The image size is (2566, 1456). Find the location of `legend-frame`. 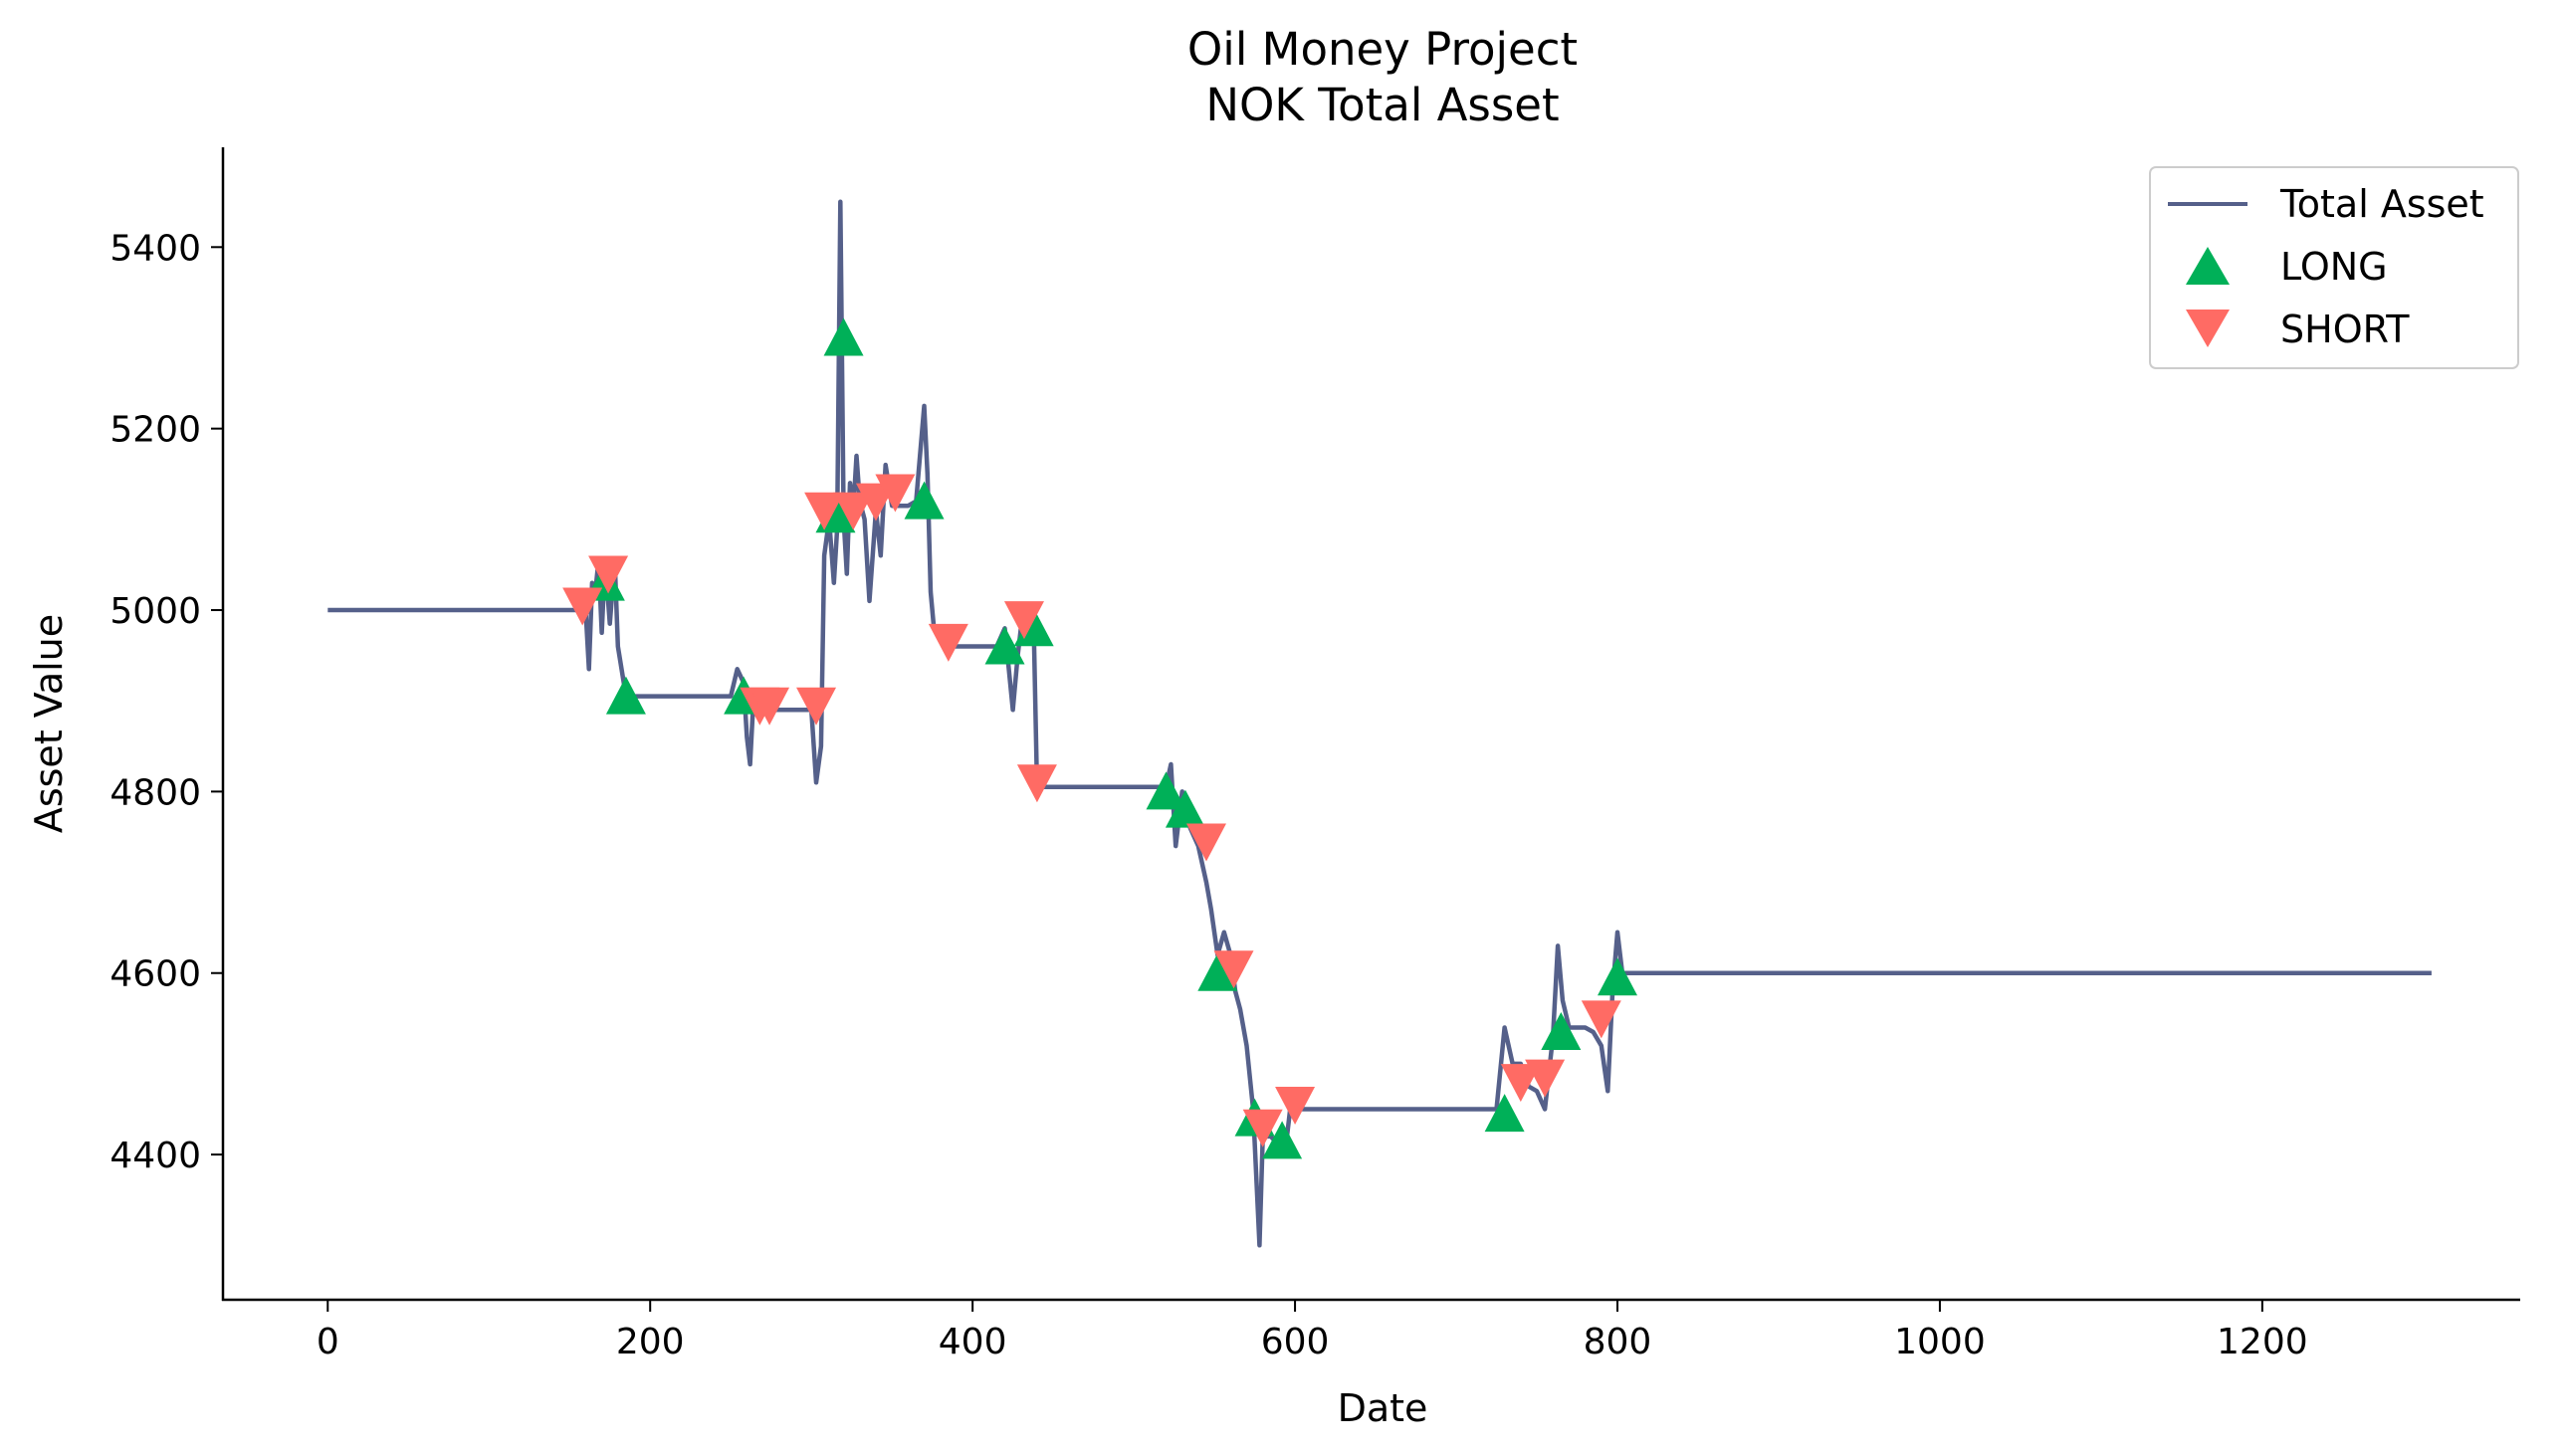

legend-frame is located at coordinates (2334, 267).